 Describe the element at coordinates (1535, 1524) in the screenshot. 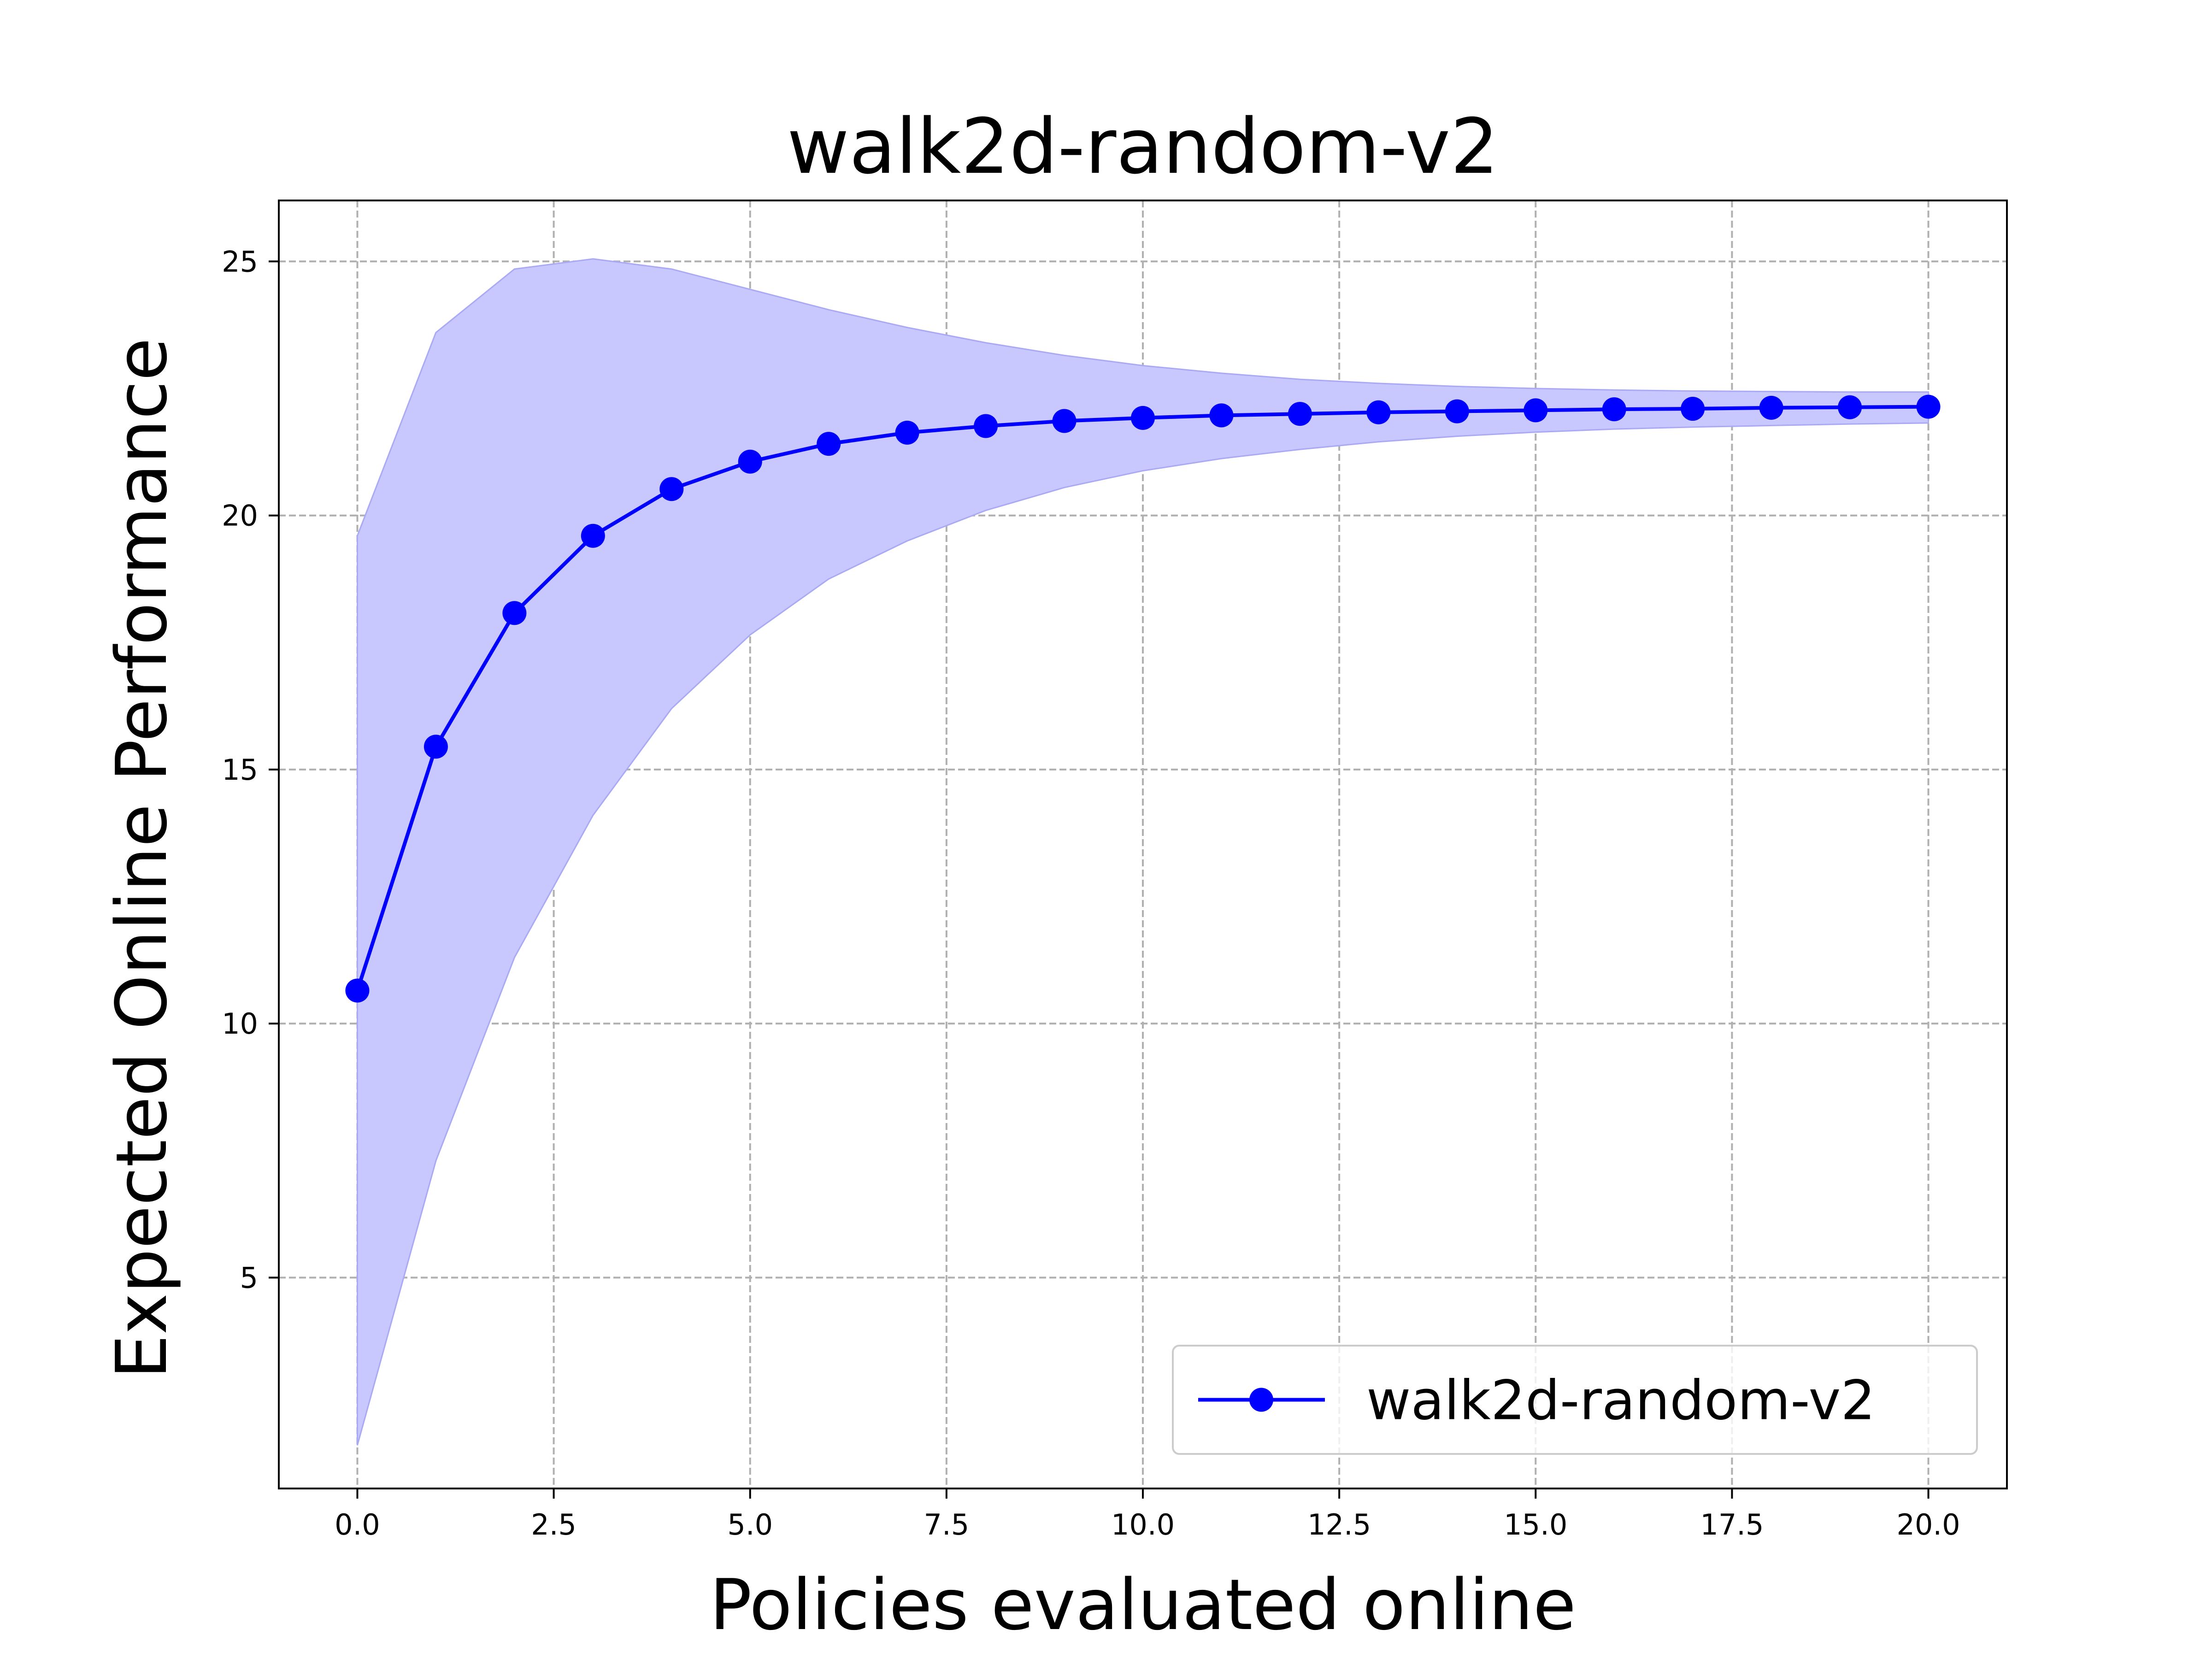

I see `x-tick-label: 15.0` at that location.